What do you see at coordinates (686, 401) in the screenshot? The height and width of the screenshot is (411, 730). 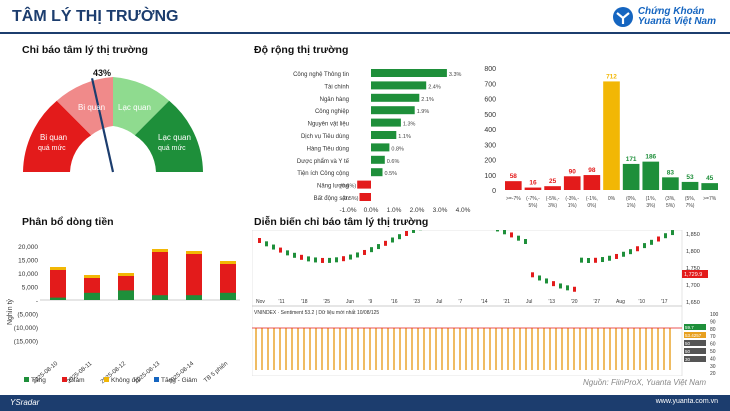 I see `footer-url: www.yuanta.com.vn` at bounding box center [686, 401].